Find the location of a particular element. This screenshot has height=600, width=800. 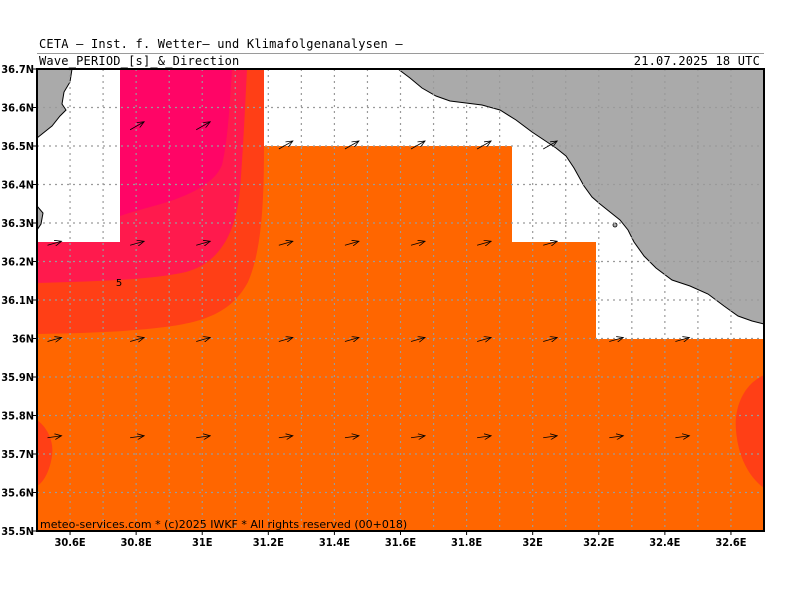

lon-label: 32.6E is located at coordinates (730, 542).